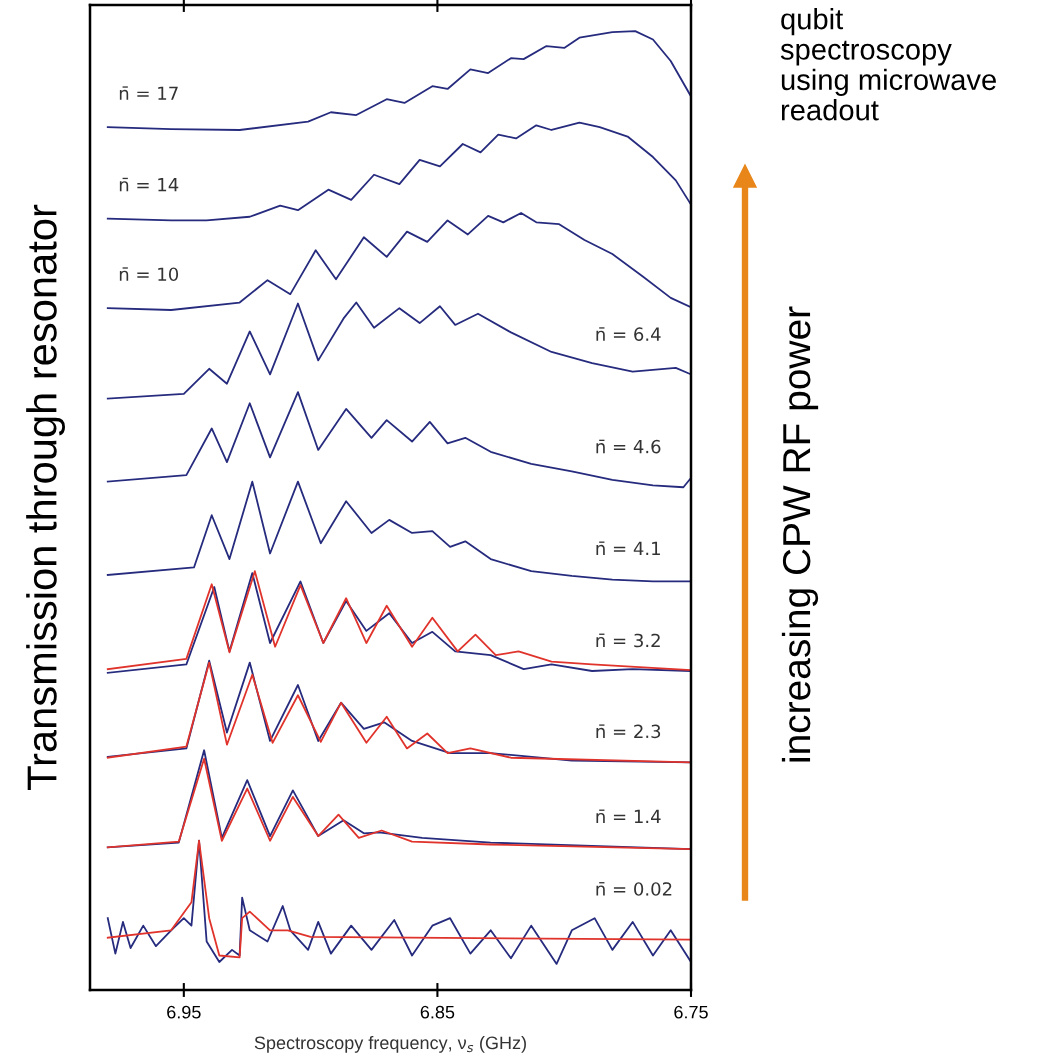  I want to click on text: qubit spectroscopy using microwave readout, so click(888, 64).